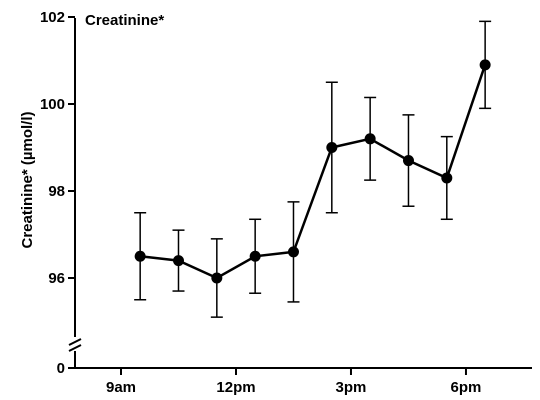  I want to click on x-tick-label: 6pm, so click(466, 387).